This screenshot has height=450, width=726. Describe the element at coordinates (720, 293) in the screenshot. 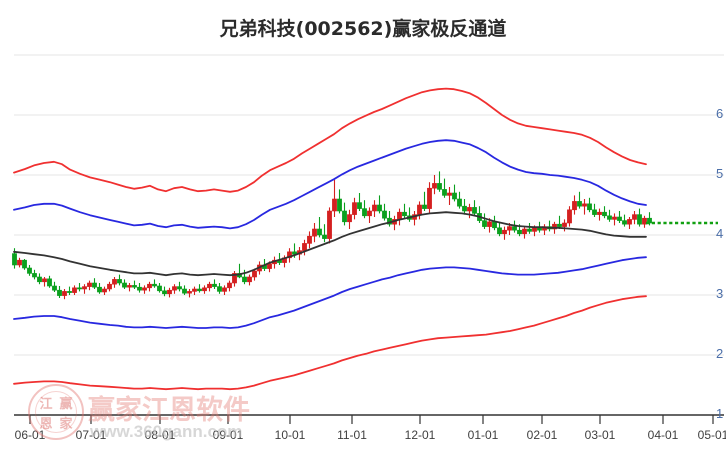

I see `y-tick-label: 3` at that location.